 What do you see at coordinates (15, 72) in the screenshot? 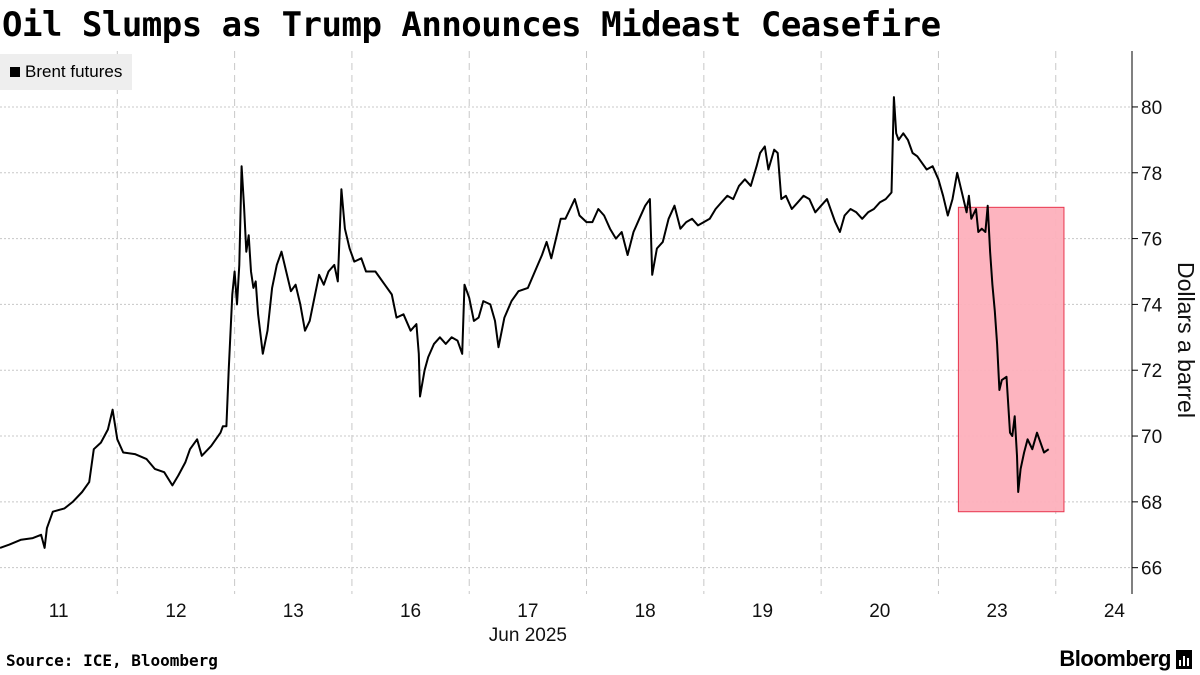
I see `legend-swatch` at bounding box center [15, 72].